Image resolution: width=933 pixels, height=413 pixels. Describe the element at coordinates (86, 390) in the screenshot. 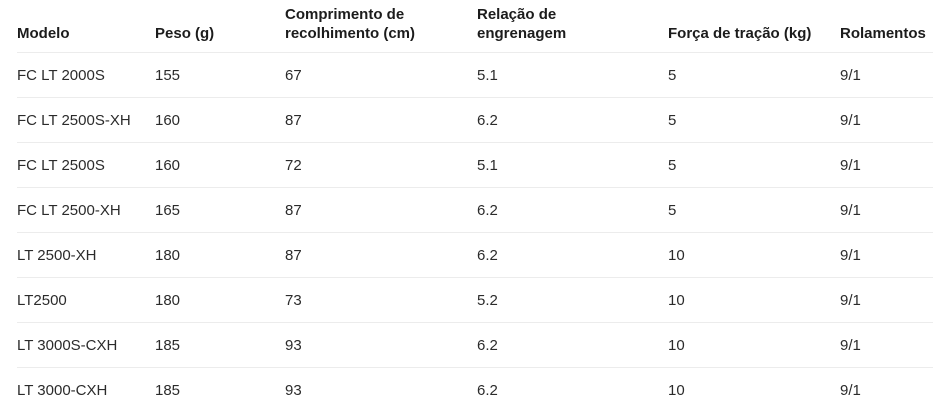

I see `table-cell: LT 3000-CXH` at that location.